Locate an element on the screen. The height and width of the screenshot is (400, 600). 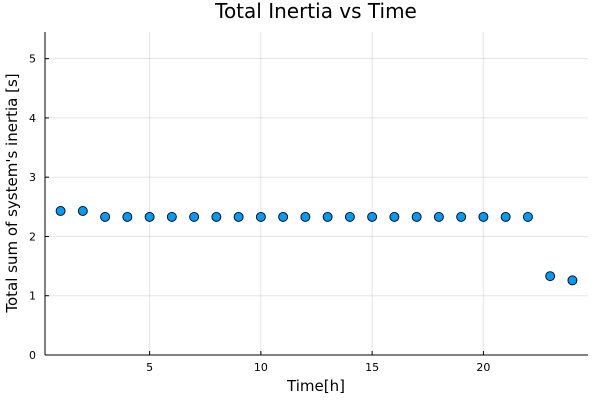
y-tick-label: 3 is located at coordinates (32, 177).